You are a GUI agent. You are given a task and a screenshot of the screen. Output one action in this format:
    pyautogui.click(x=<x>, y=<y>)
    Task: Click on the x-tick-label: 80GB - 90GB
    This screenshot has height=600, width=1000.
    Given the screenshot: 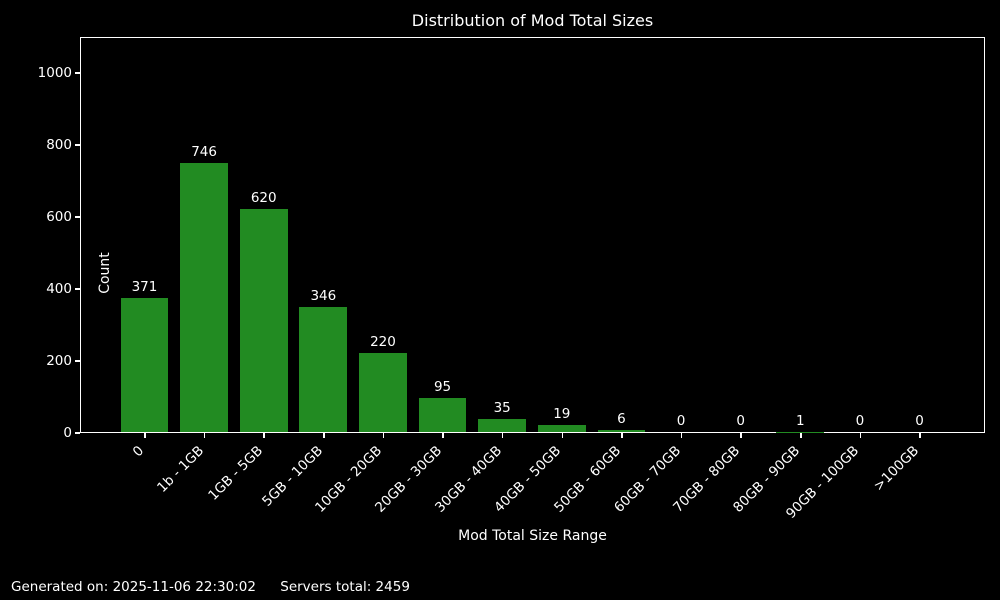 What is the action you would take?
    pyautogui.click(x=766, y=479)
    